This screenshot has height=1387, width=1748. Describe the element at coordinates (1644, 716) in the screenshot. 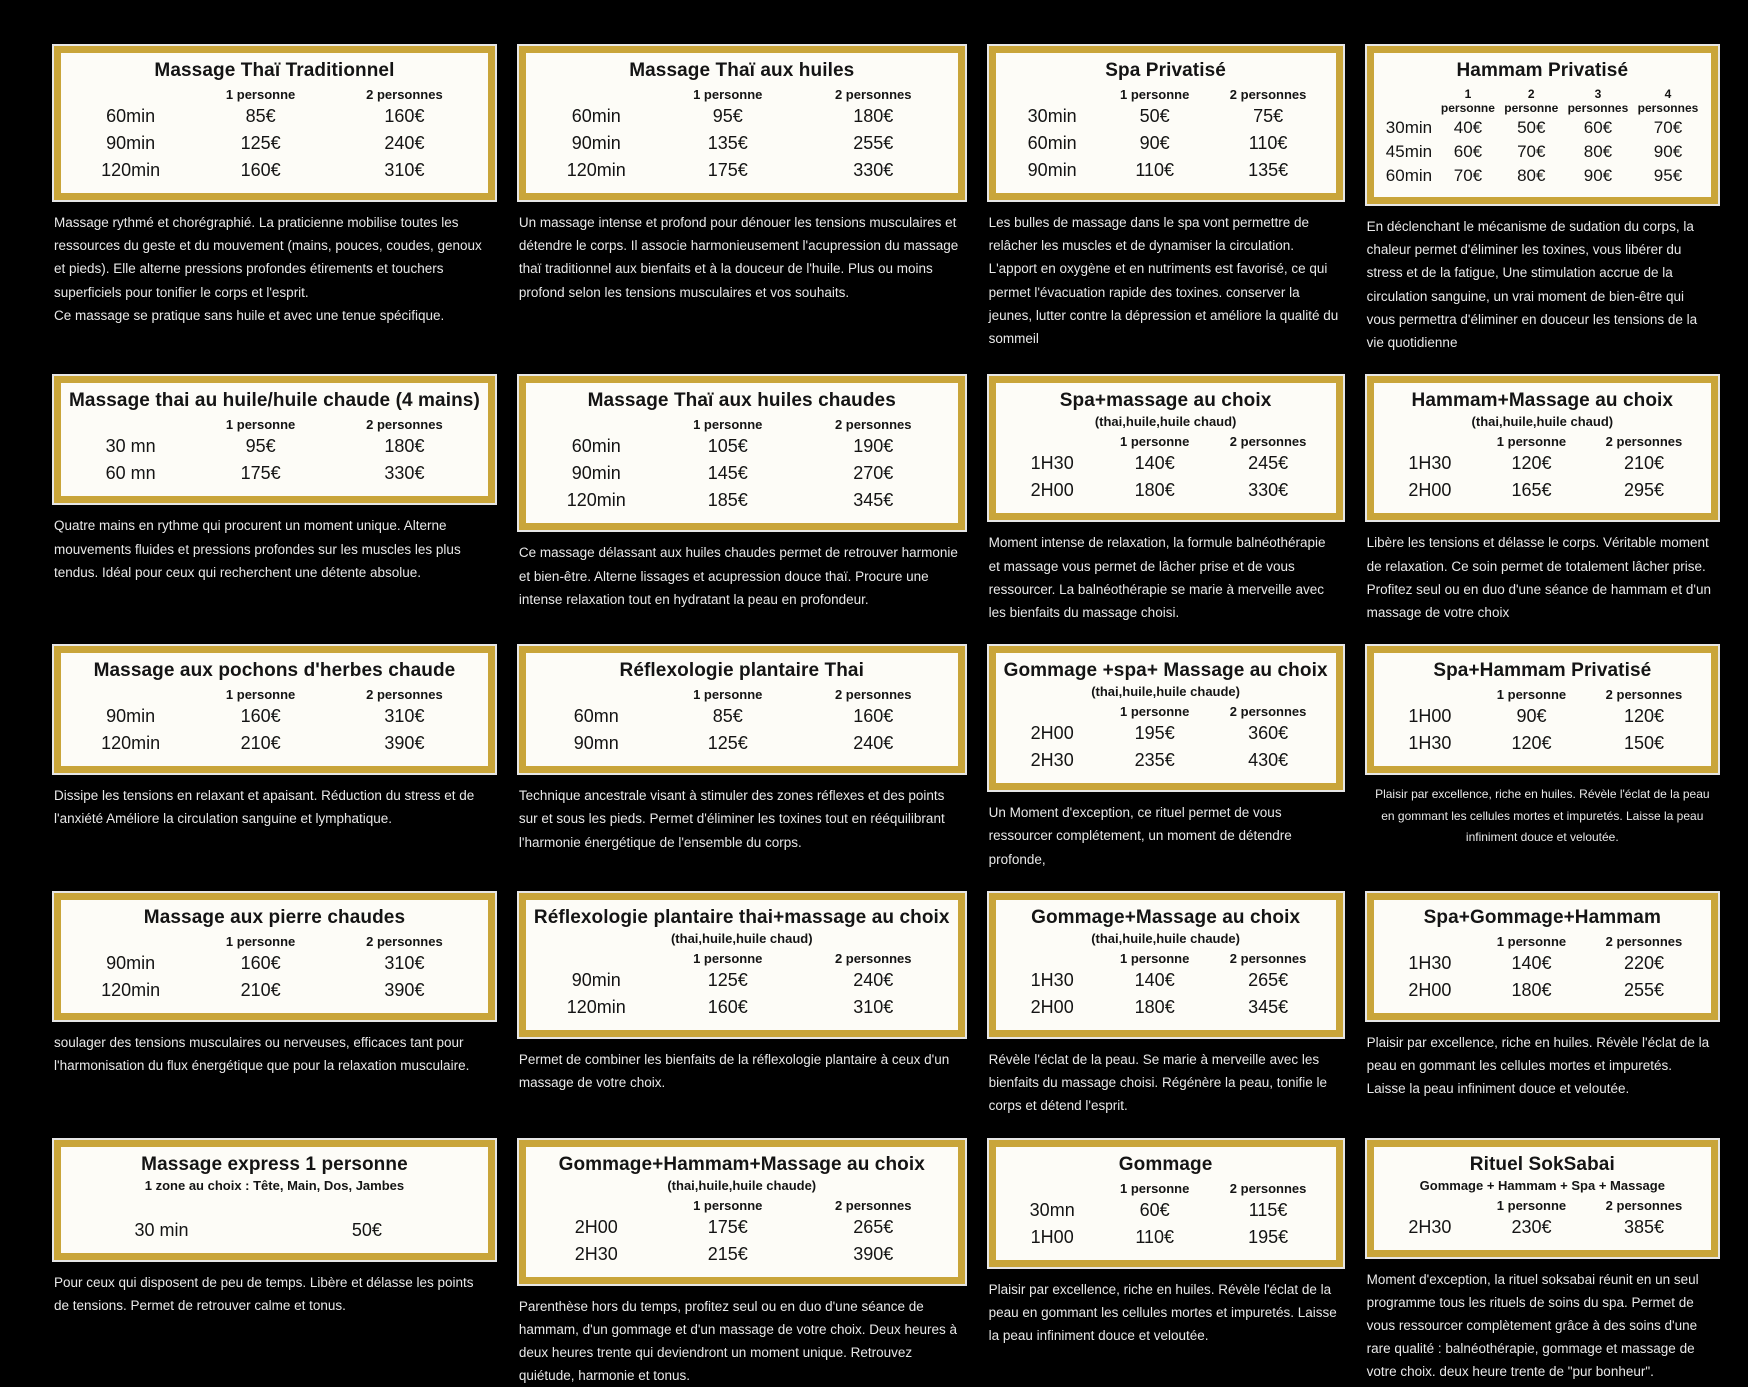

I see `price-cell: 120€` at that location.